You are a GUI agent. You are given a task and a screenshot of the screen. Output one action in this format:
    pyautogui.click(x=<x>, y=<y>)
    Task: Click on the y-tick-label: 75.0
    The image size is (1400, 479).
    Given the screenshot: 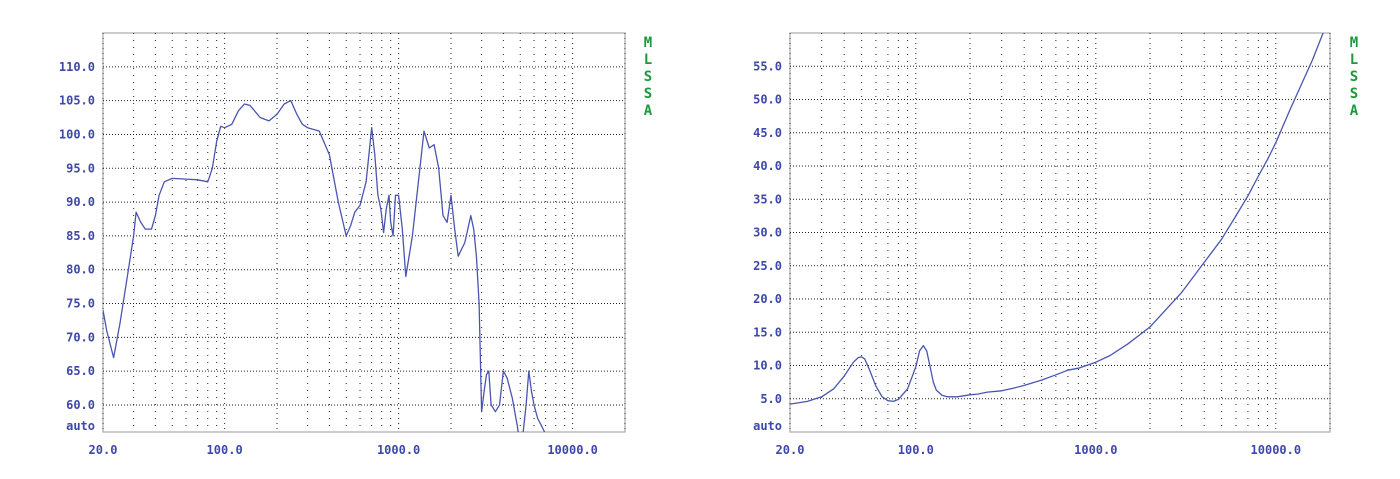 What is the action you would take?
    pyautogui.click(x=80, y=304)
    